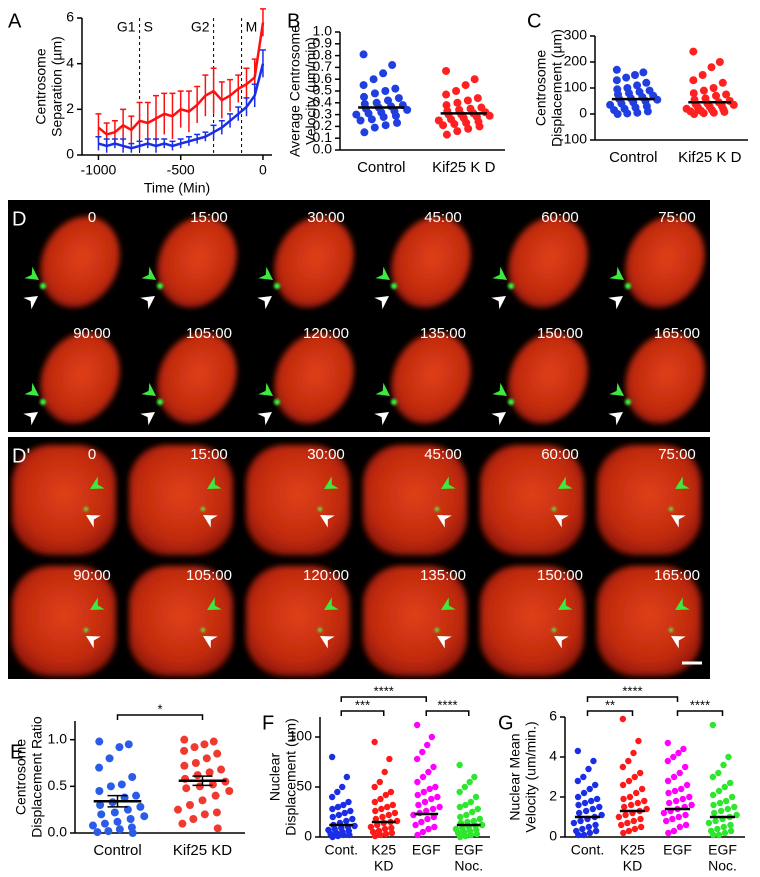 The width and height of the screenshot is (760, 877). Describe the element at coordinates (323, 66) in the screenshot. I see `y-tick-label: 0.7` at that location.